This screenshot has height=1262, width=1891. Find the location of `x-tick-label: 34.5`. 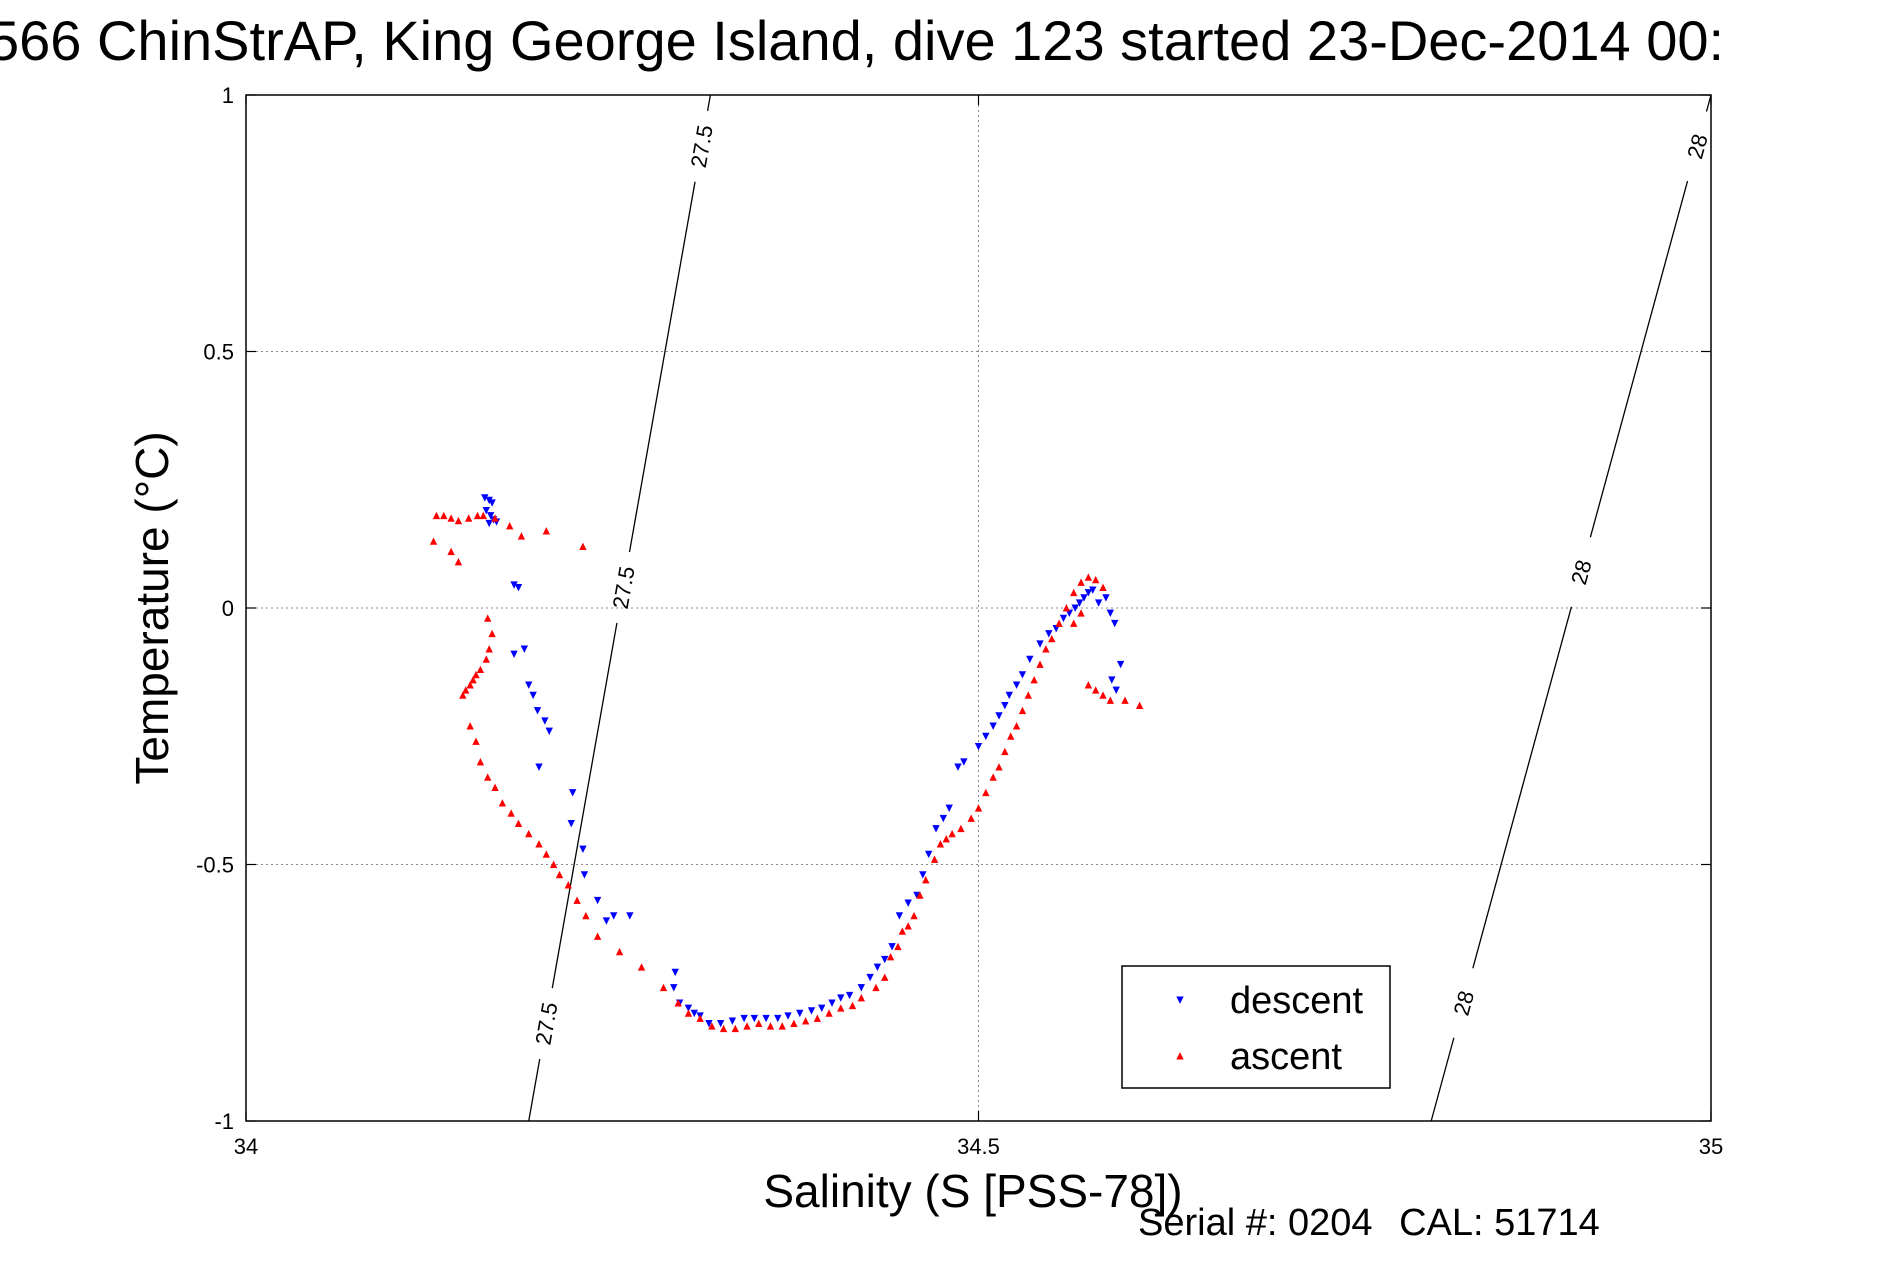

x-tick-label: 34.5 is located at coordinates (978, 1146).